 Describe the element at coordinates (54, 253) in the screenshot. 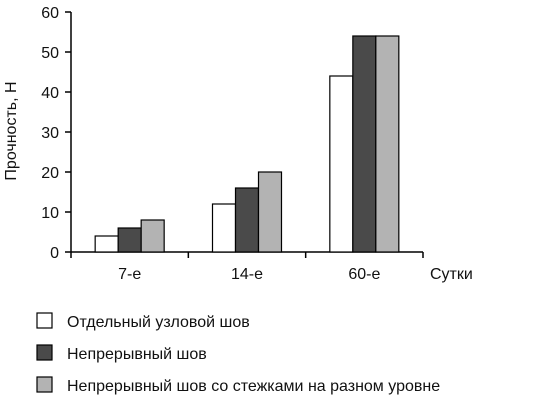

I see `y-tick-label: 0` at that location.